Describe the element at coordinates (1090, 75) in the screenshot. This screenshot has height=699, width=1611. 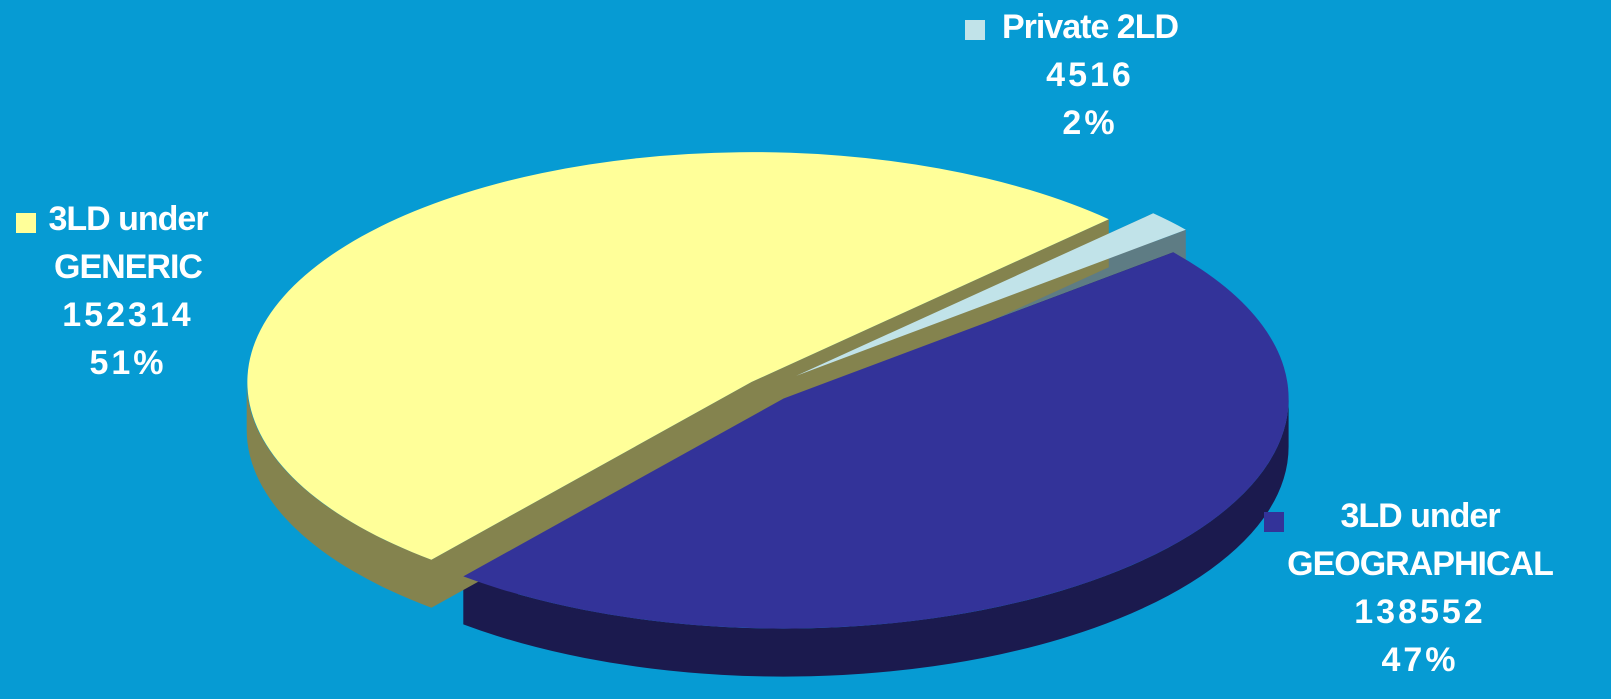
I see `slice-value-label: 4516` at that location.